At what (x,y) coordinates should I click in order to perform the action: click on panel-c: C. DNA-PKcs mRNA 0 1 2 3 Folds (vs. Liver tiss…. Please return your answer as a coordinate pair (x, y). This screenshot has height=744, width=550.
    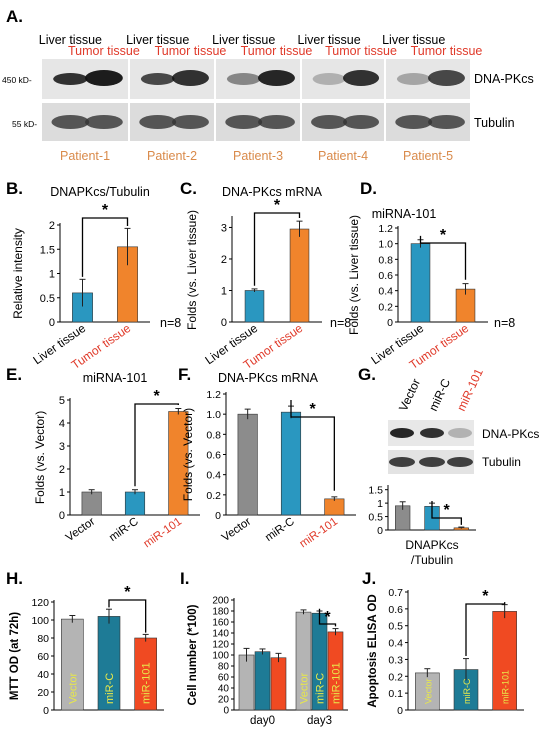
    Looking at the image, I should click on (265, 275).